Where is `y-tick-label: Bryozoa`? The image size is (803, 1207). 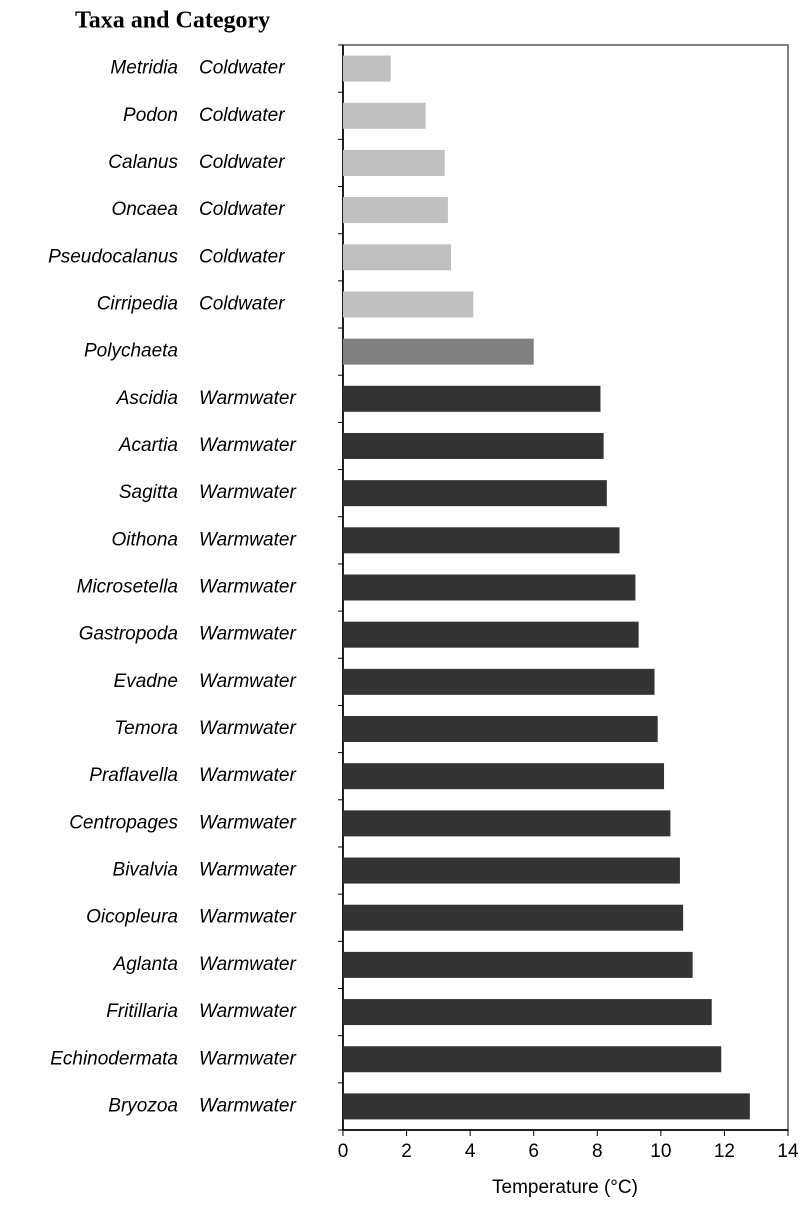 y-tick-label: Bryozoa is located at coordinates (143, 1105).